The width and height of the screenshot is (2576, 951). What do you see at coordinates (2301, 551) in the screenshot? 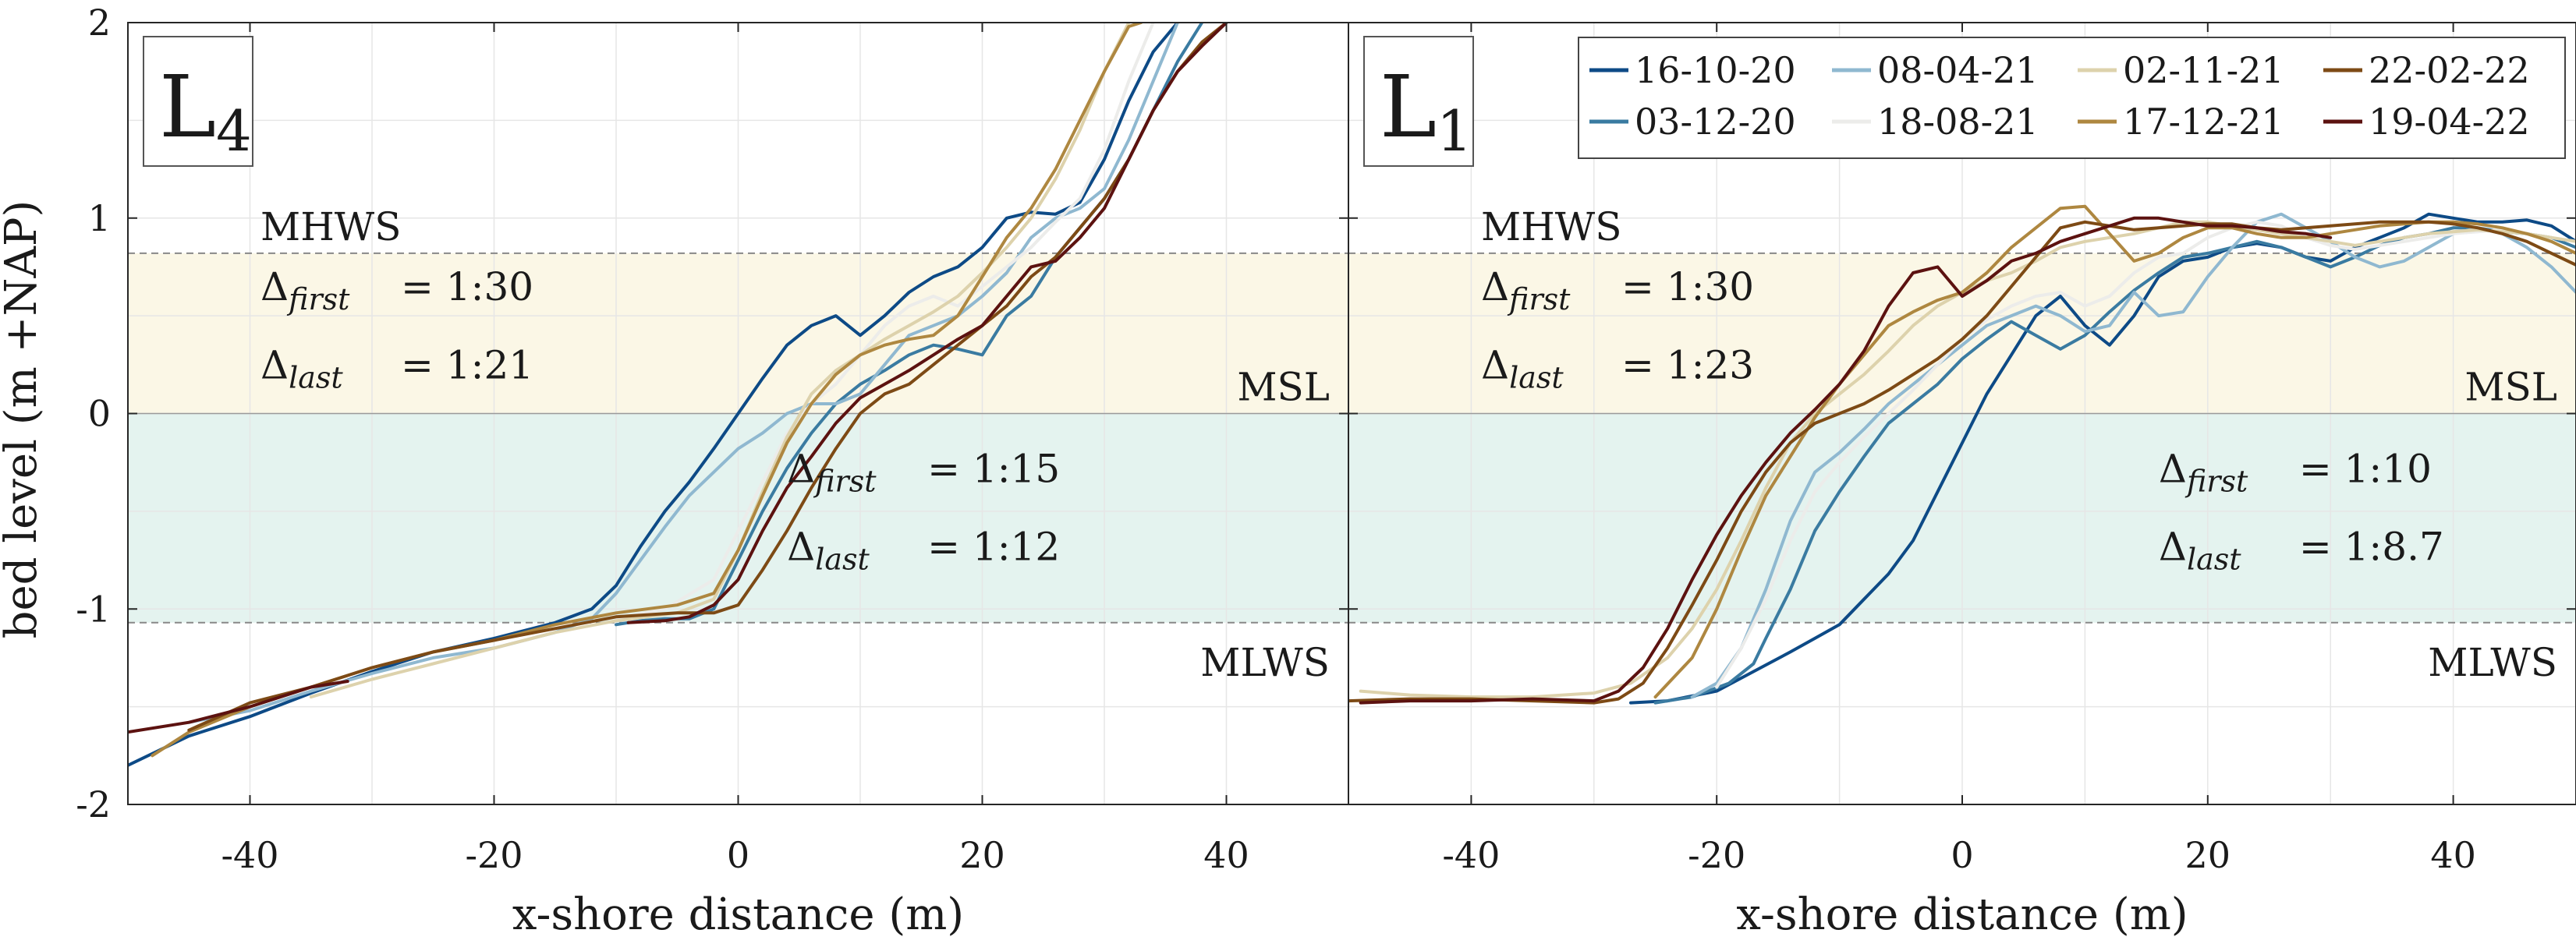
I see `lower-slope-last: Δlast = 1:8.7` at bounding box center [2301, 551].